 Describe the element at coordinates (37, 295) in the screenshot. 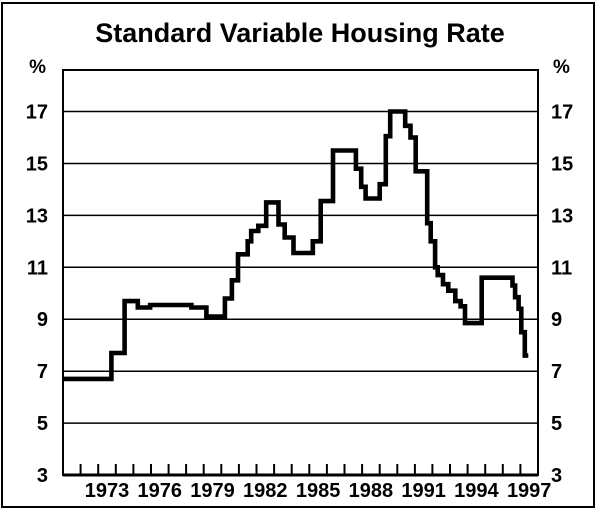

I see `y-axis-labels-left: 3 5 7 9 11 13 15 17` at that location.